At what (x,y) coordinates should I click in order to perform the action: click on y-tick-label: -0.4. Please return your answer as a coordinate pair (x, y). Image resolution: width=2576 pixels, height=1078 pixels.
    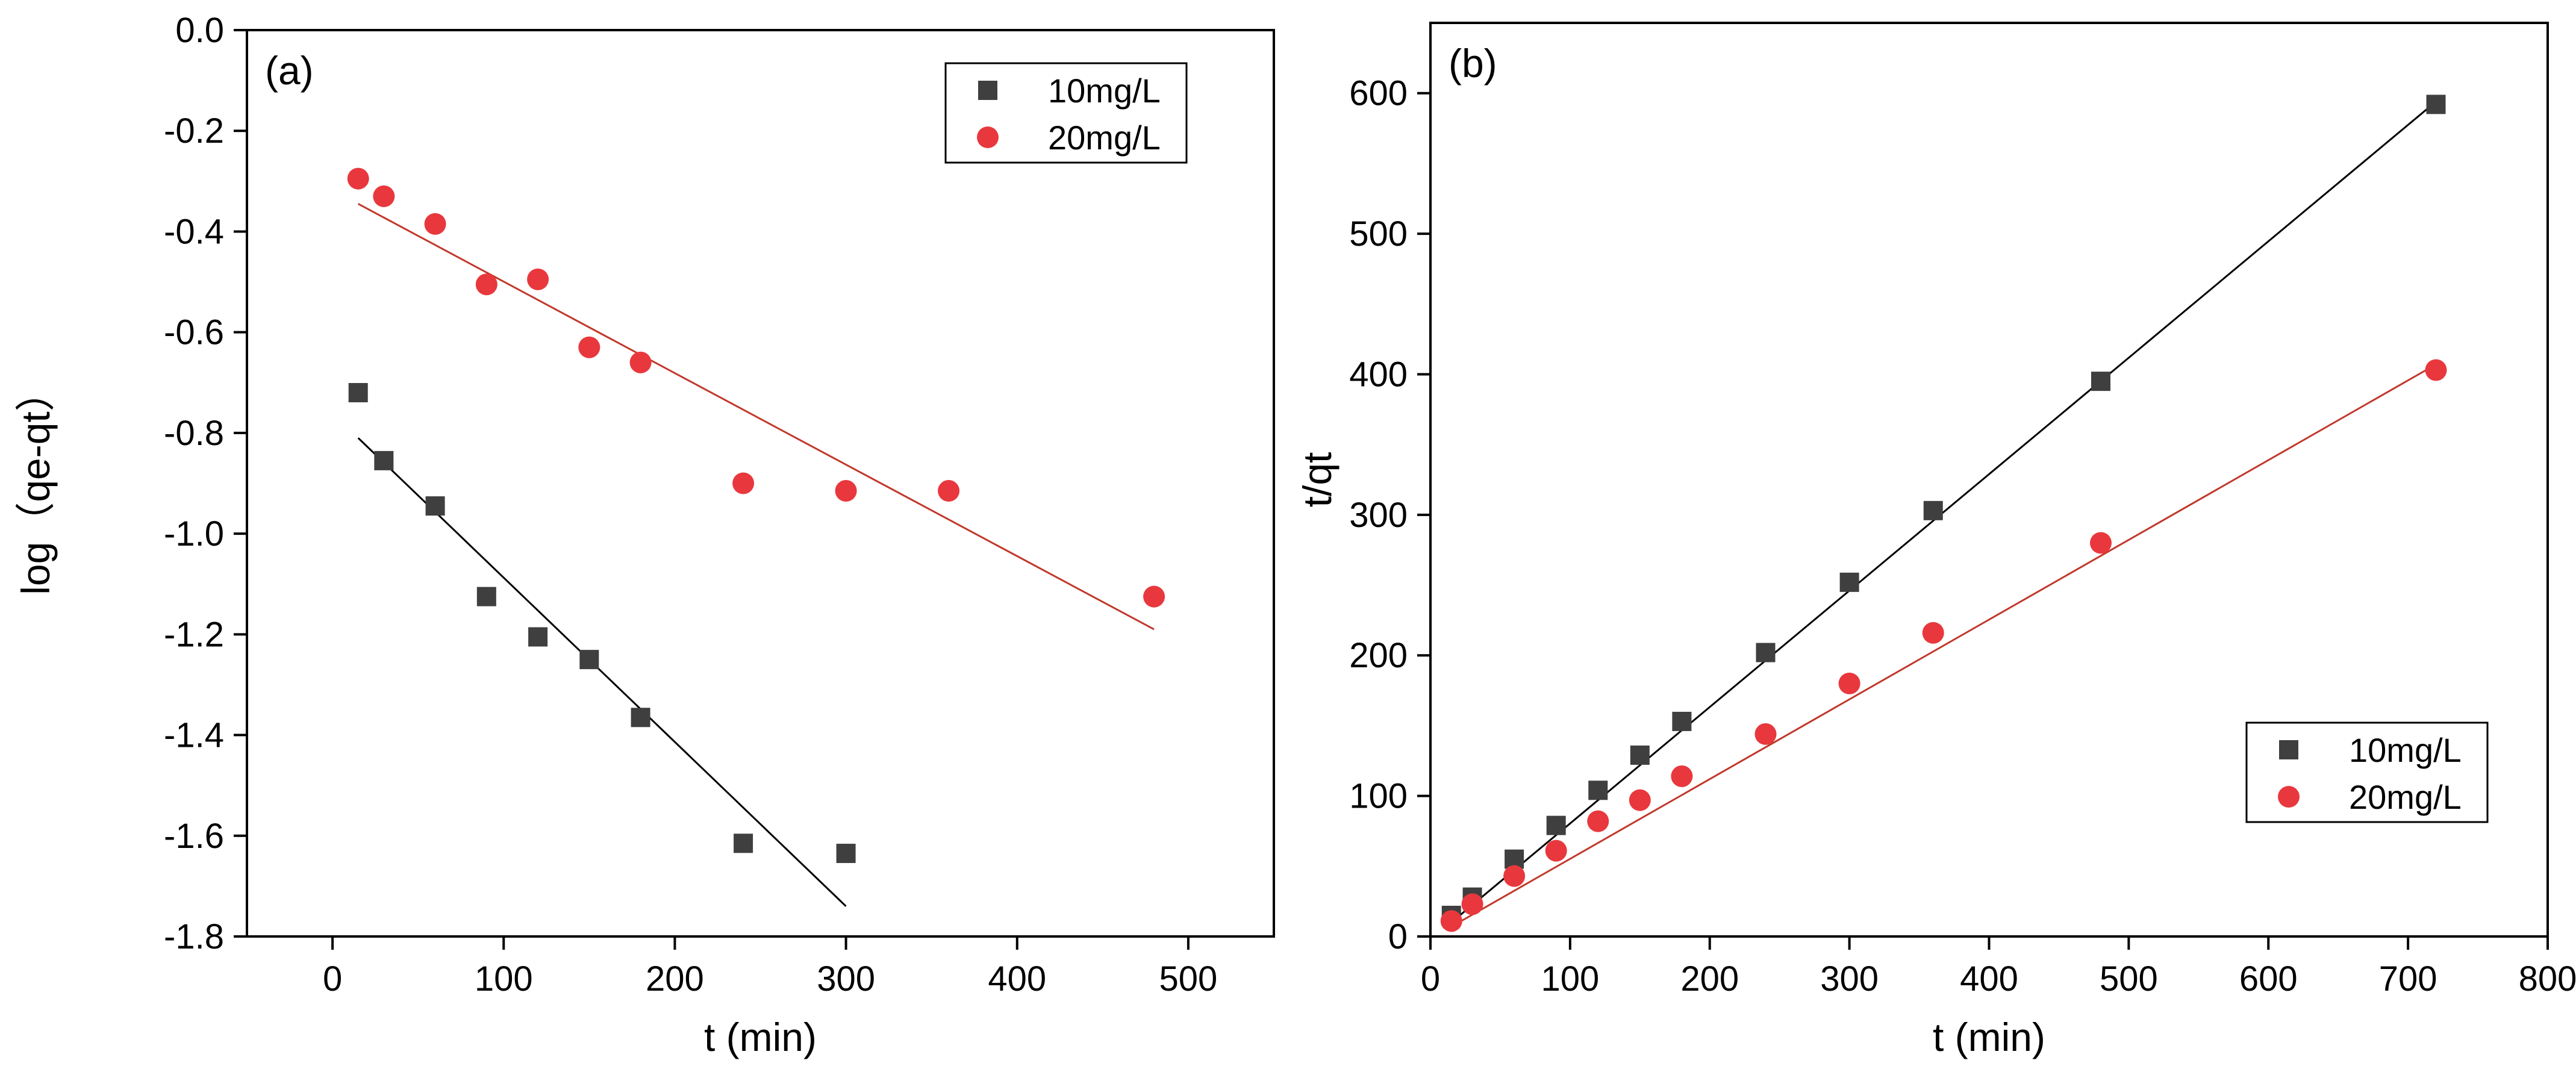
    Looking at the image, I should click on (194, 231).